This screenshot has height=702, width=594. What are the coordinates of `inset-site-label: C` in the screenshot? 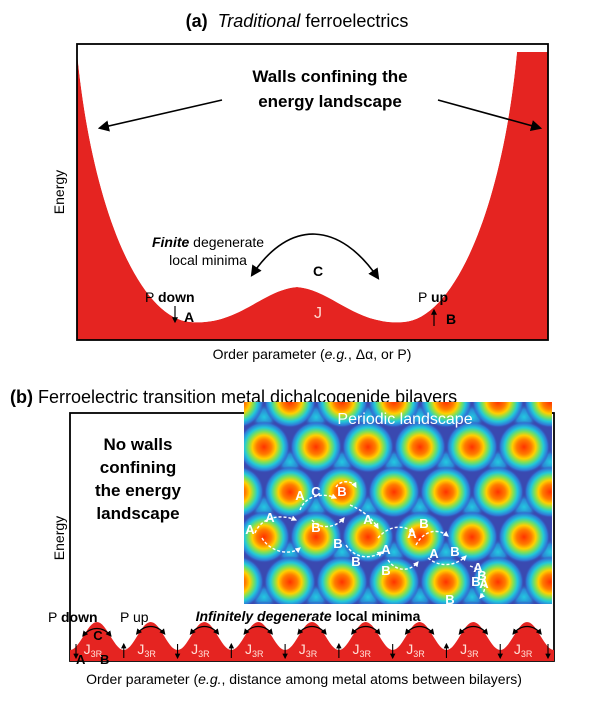 It's located at (316, 491).